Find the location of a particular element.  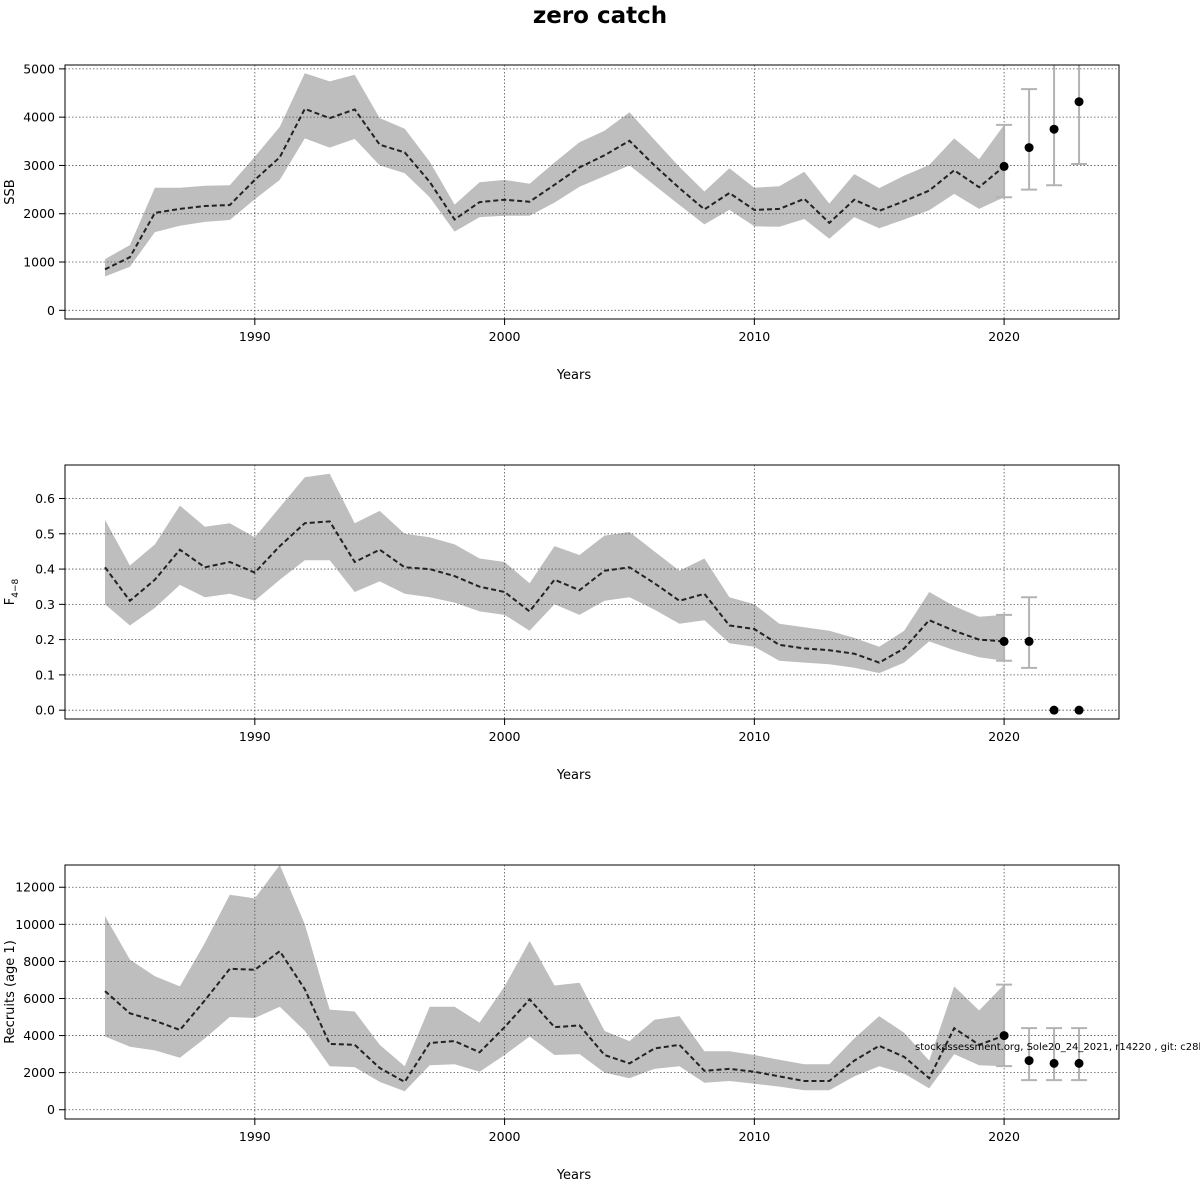

fbar-forecast-point-2020 is located at coordinates (1004, 641).